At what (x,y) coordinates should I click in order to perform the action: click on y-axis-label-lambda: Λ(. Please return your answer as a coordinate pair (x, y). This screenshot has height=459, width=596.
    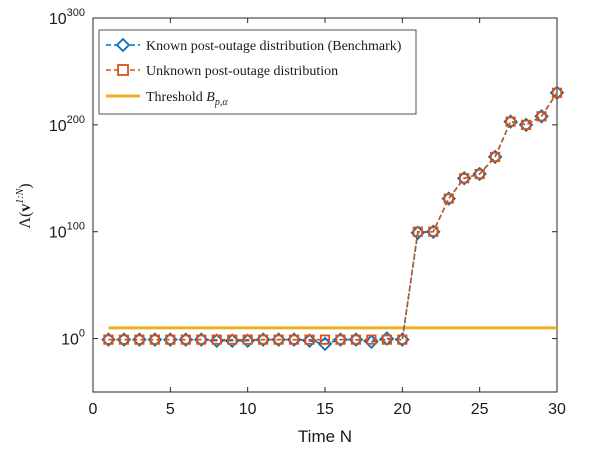
    Looking at the image, I should click on (25, 220).